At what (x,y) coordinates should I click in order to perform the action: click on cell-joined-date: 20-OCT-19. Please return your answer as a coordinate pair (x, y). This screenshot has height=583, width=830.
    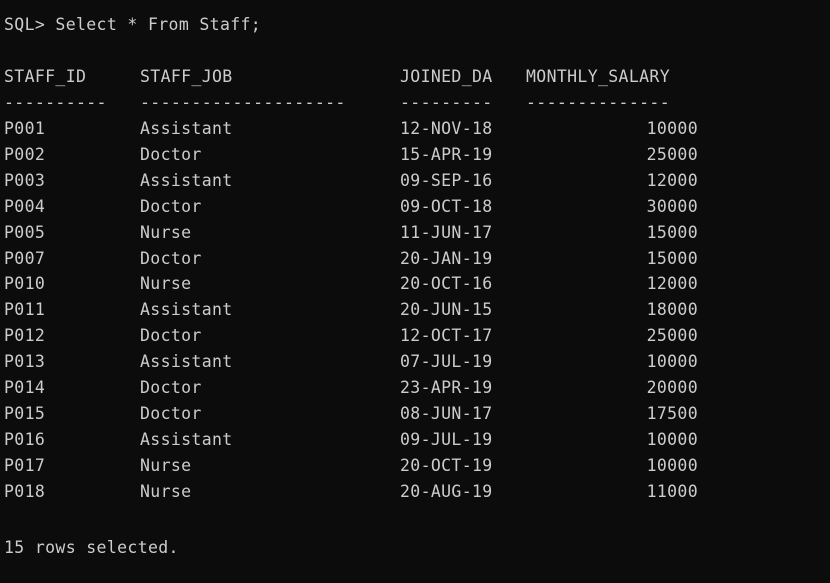
    Looking at the image, I should click on (446, 465).